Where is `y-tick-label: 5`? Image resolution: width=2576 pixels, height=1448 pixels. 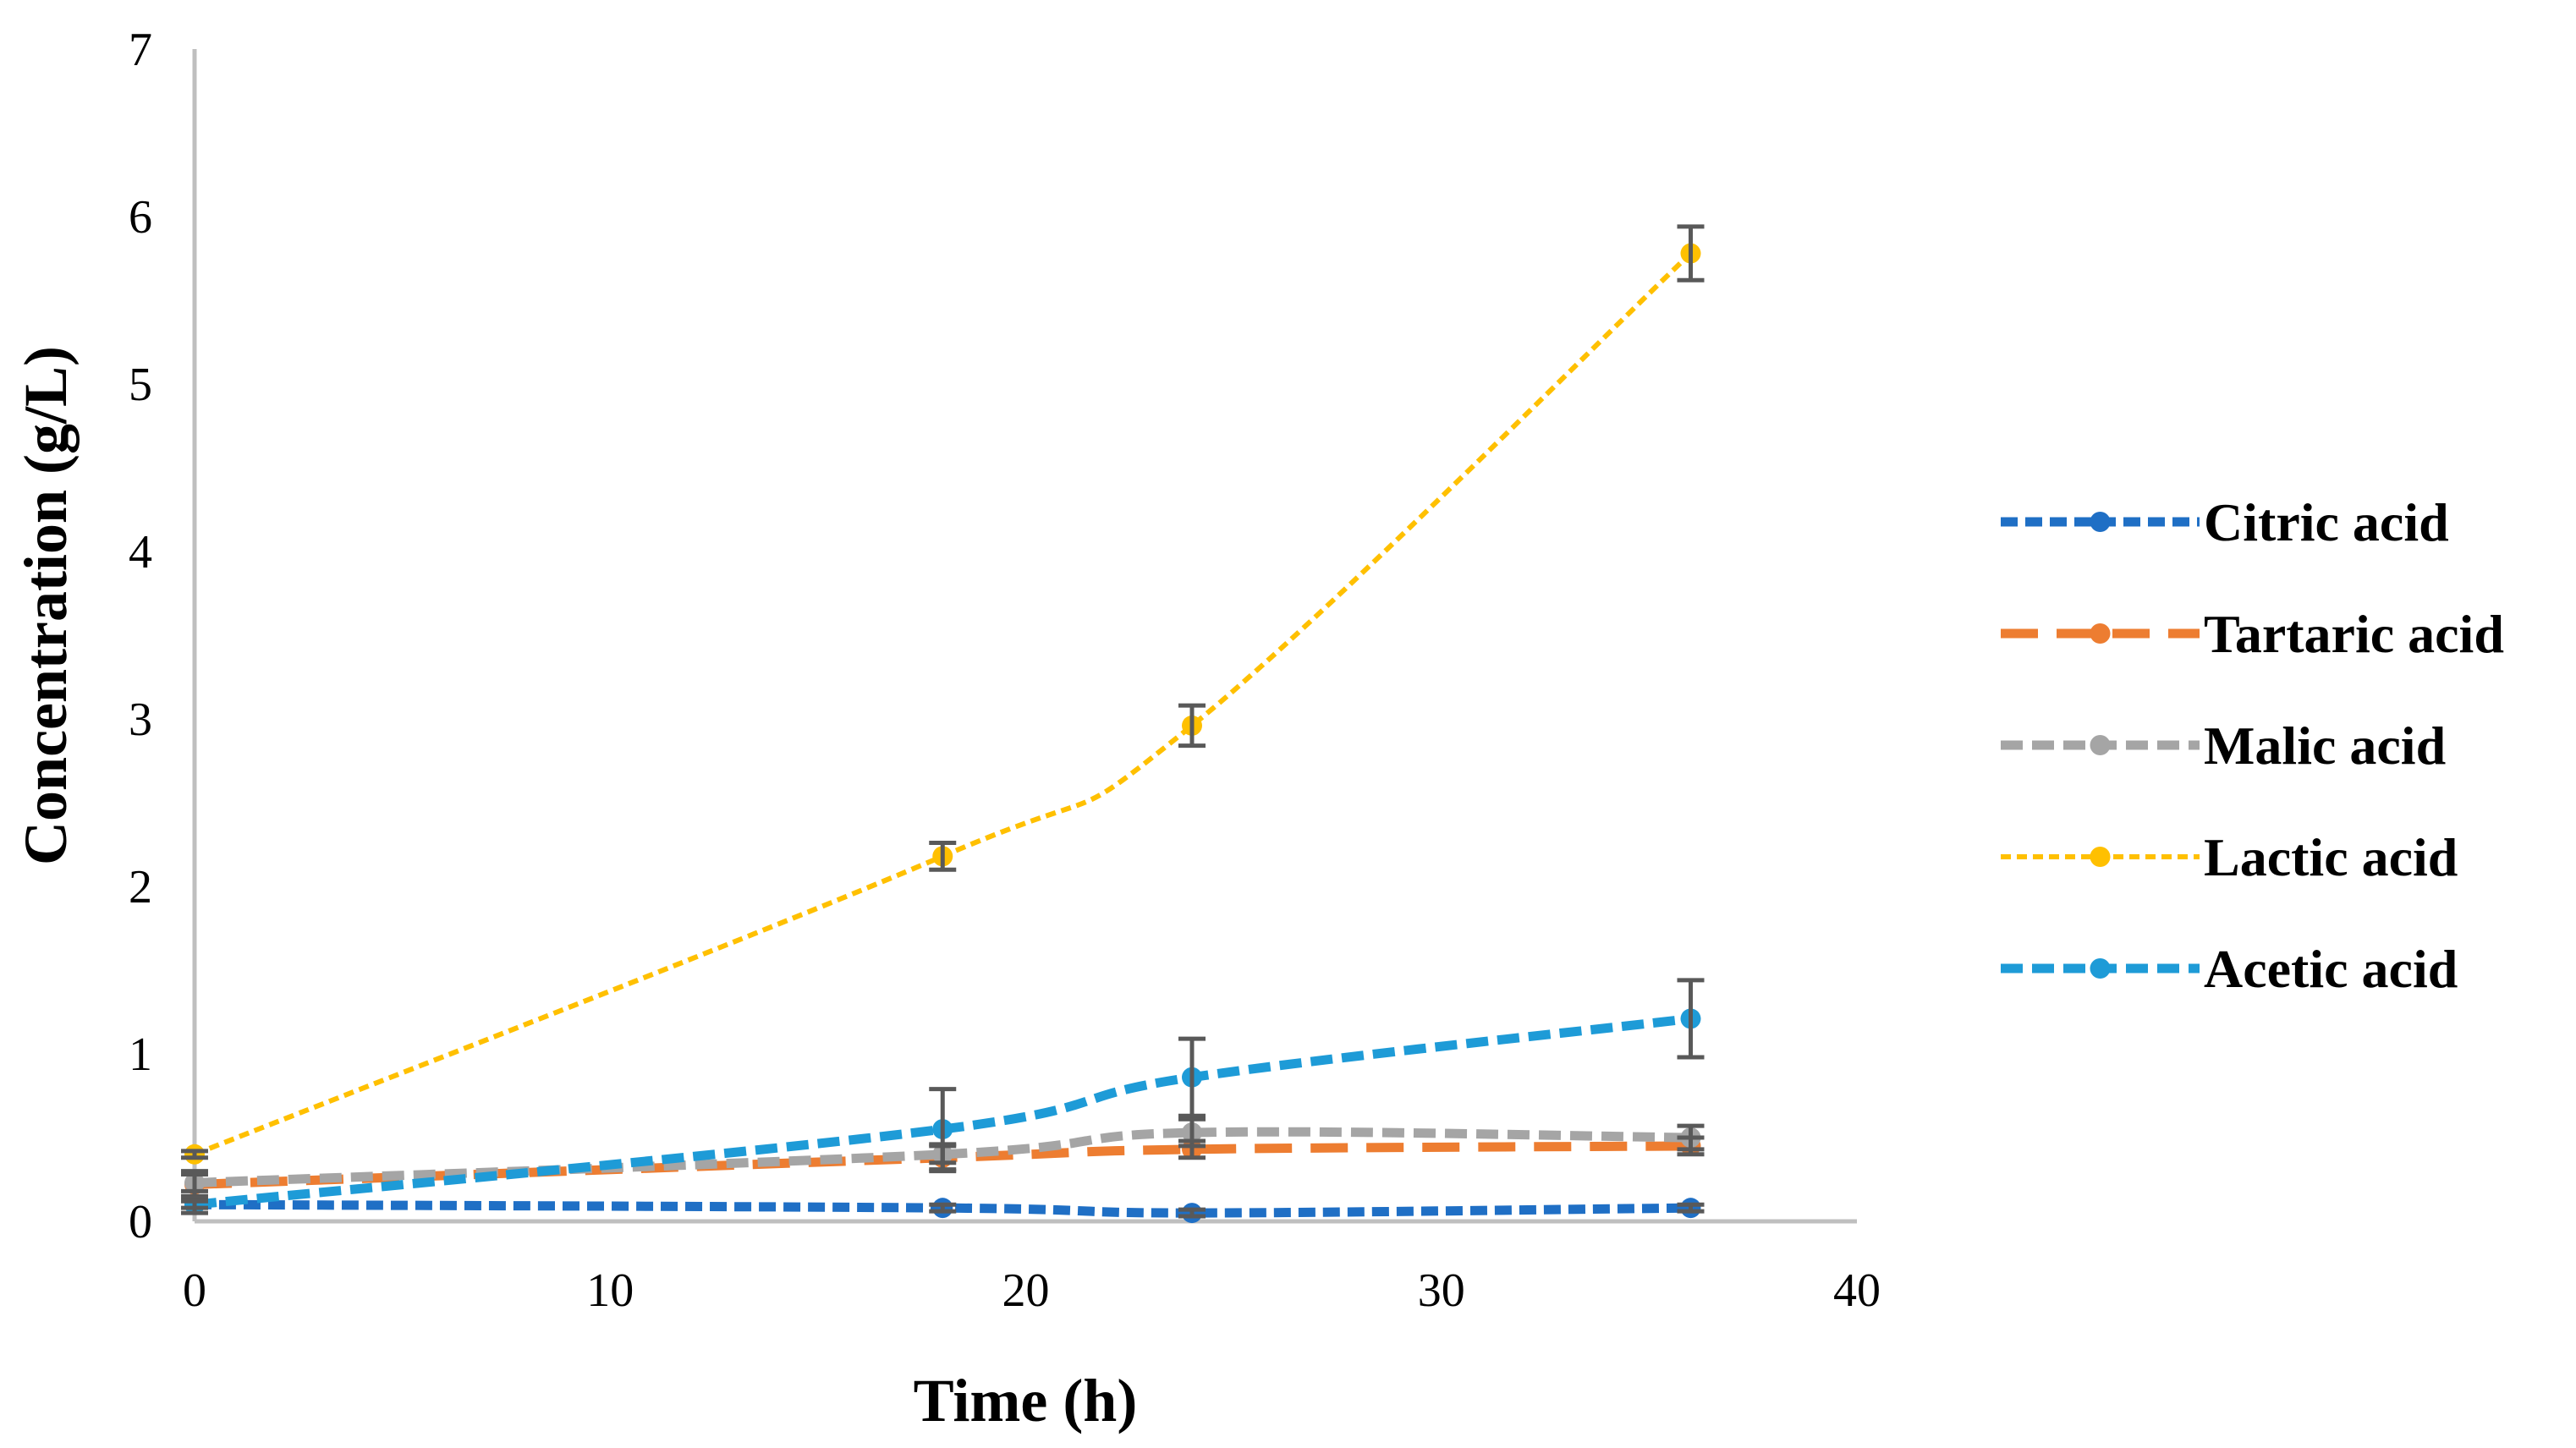
y-tick-label: 5 is located at coordinates (140, 385).